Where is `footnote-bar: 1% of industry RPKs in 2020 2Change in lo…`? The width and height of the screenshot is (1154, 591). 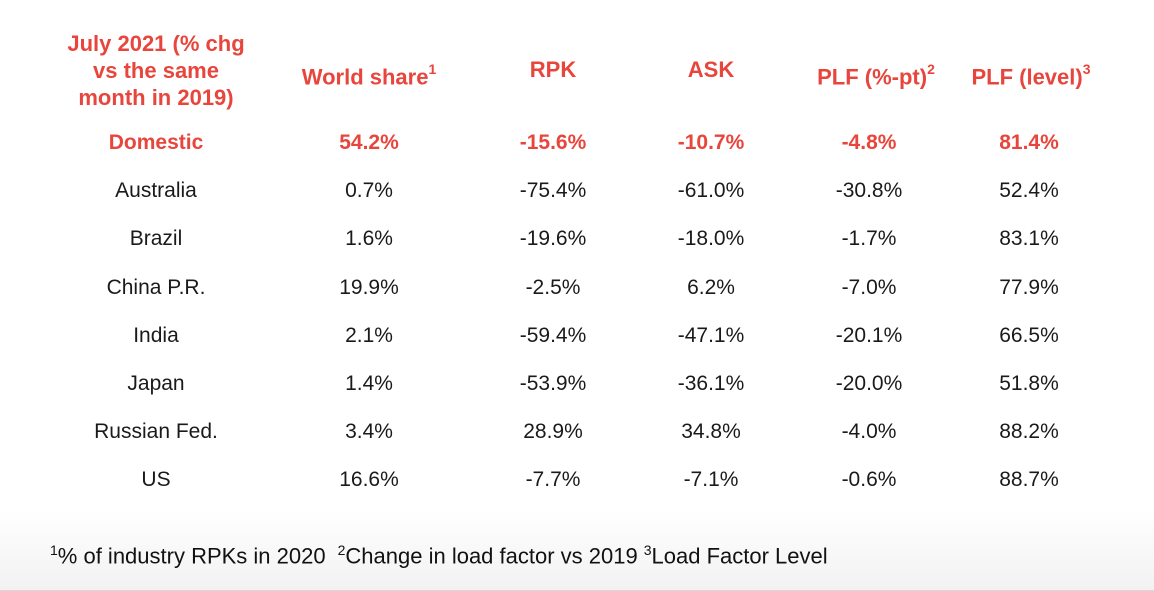 footnote-bar: 1% of industry RPKs in 2020 2Change in lo… is located at coordinates (577, 550).